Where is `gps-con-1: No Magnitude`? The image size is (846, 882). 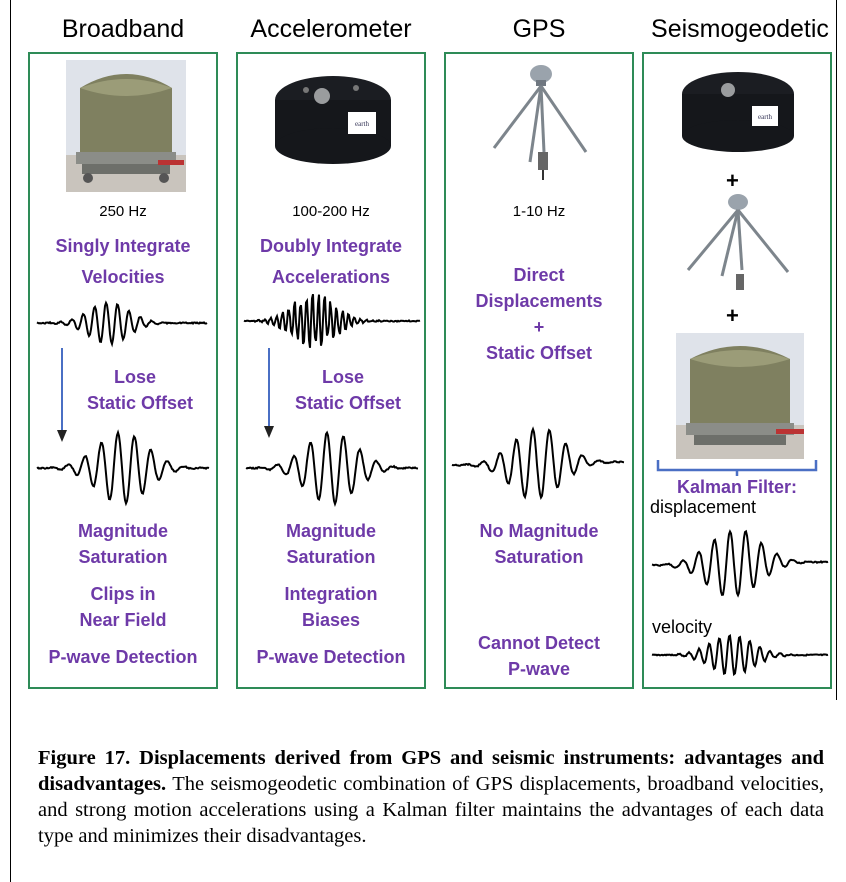
gps-con-1: No Magnitude is located at coordinates (539, 531).